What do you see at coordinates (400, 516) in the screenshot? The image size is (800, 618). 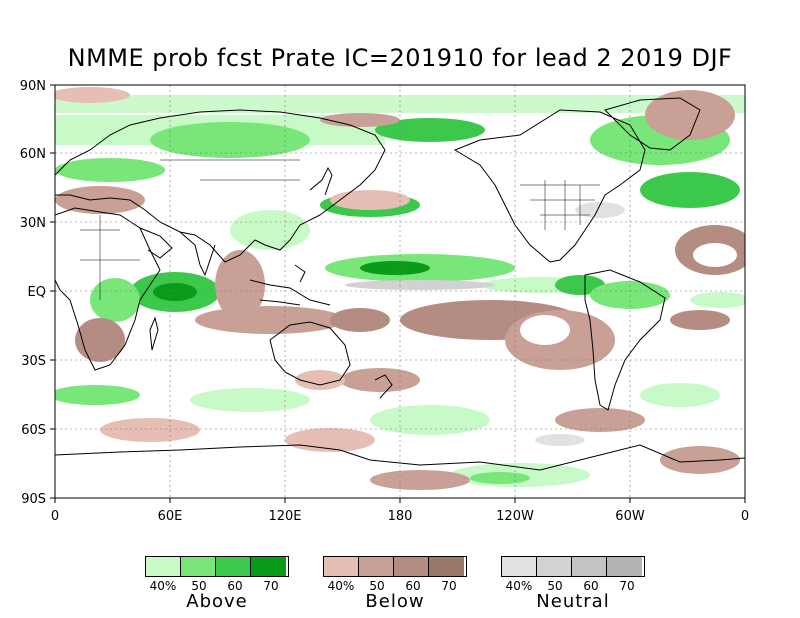 I see `lon-label-180: 180` at bounding box center [400, 516].